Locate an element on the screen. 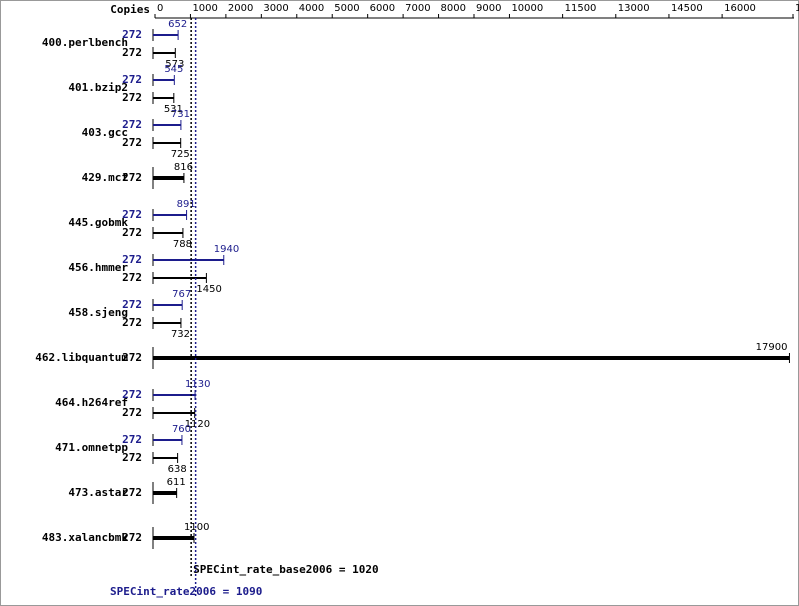 This screenshot has width=799, height=606. benchmark-label: 462.libquantum is located at coordinates (81, 357).